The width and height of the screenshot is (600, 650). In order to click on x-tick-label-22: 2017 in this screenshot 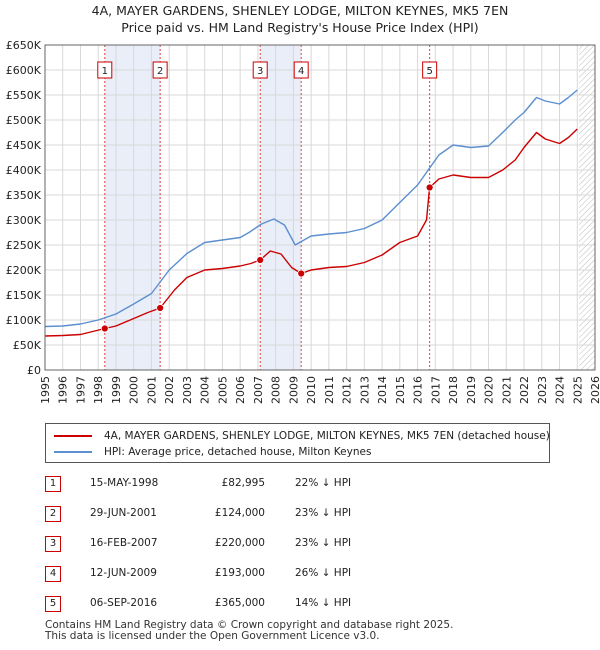, I will do `click(435, 390)`.